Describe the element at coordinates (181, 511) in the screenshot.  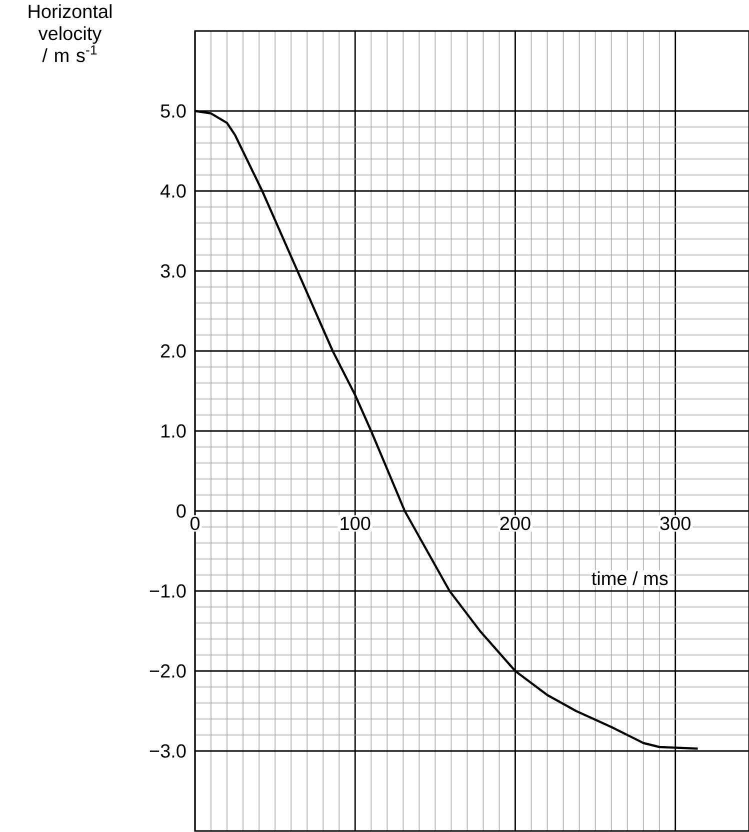
I see `y-tick-label: 0` at that location.